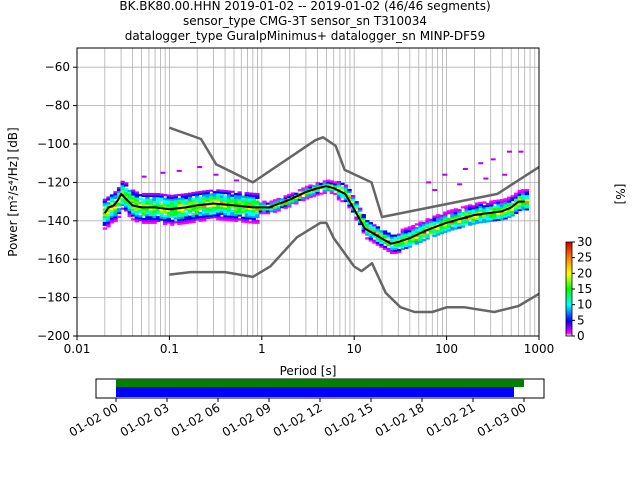 The height and width of the screenshot is (480, 640). What do you see at coordinates (320, 383) in the screenshot?
I see `timeline-coverage-green` at bounding box center [320, 383].